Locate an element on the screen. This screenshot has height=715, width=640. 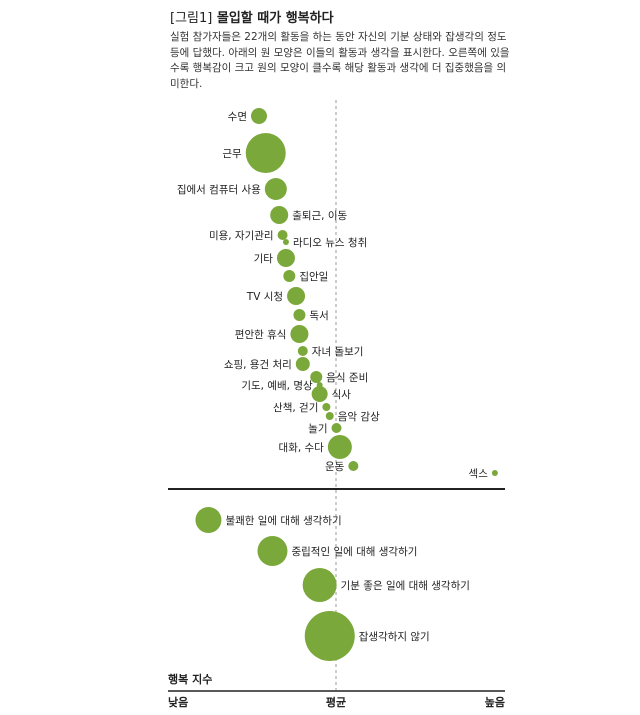
chart-title: [그림1] 몰입할 때가 행복하다 is located at coordinates (252, 16).